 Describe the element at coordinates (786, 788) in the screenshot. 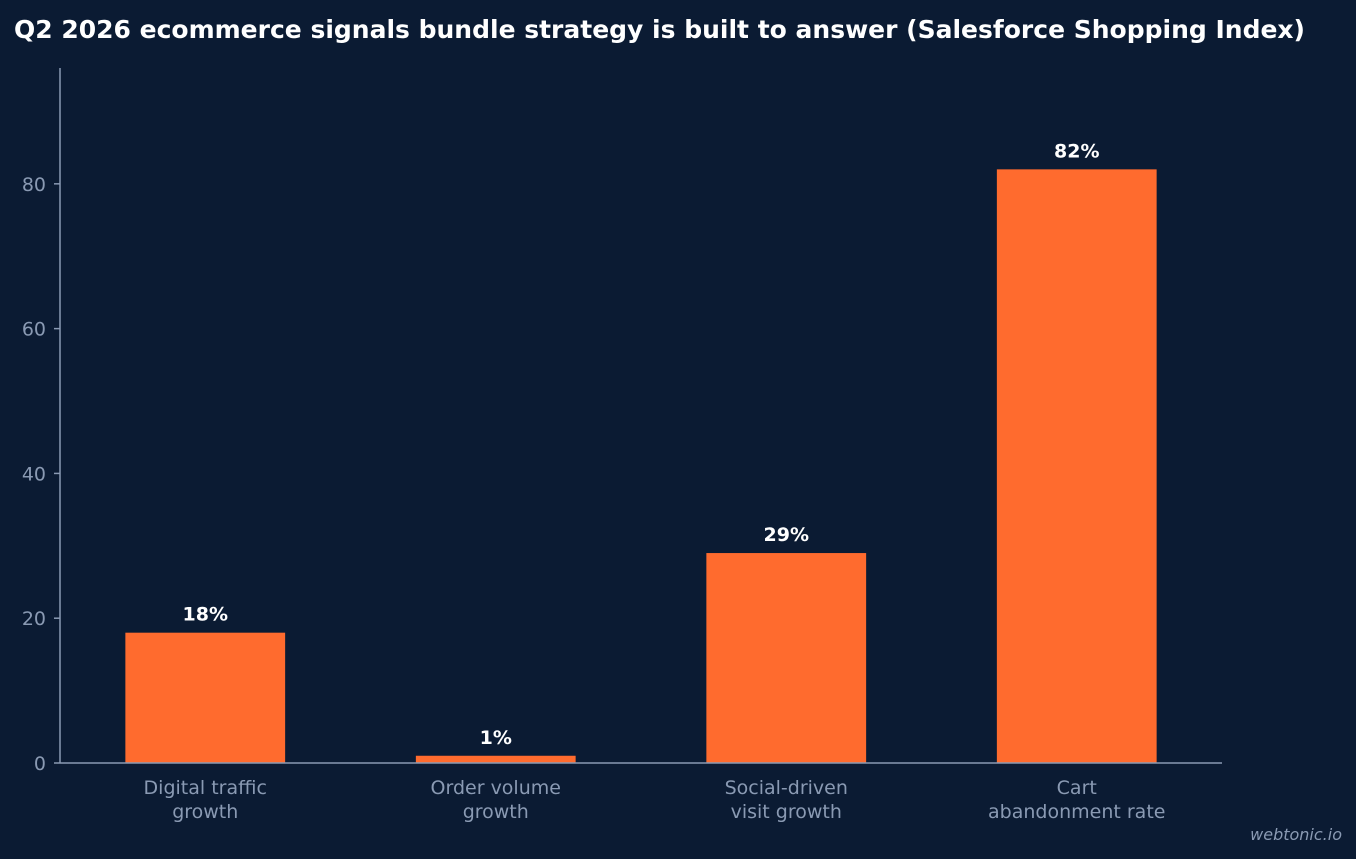

I see `x-category-label: Social-driven` at that location.